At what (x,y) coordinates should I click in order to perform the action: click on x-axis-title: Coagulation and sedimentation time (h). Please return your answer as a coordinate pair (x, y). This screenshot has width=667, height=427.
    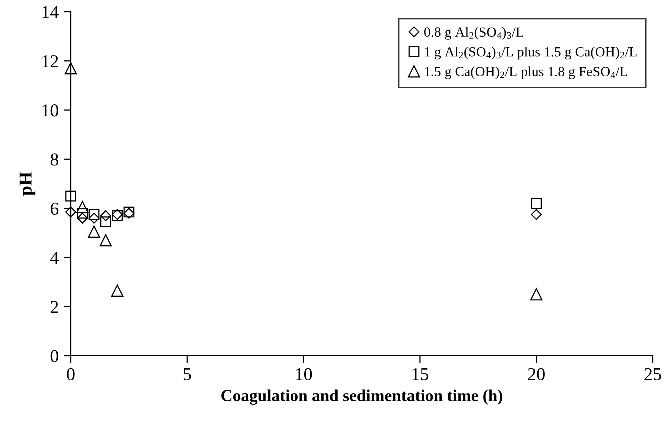
    Looking at the image, I should click on (362, 397).